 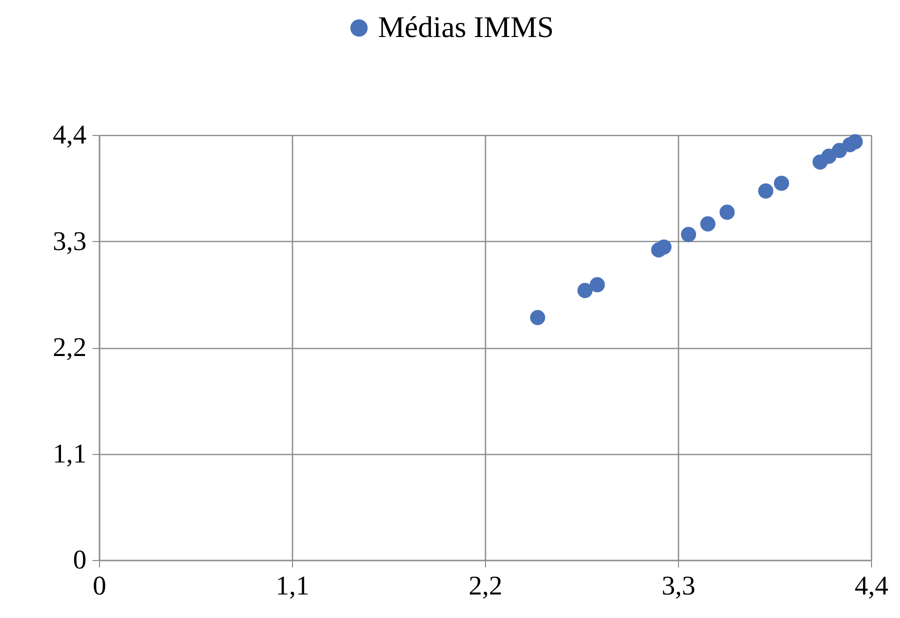 I want to click on x-tick-label: 0, so click(x=99, y=585).